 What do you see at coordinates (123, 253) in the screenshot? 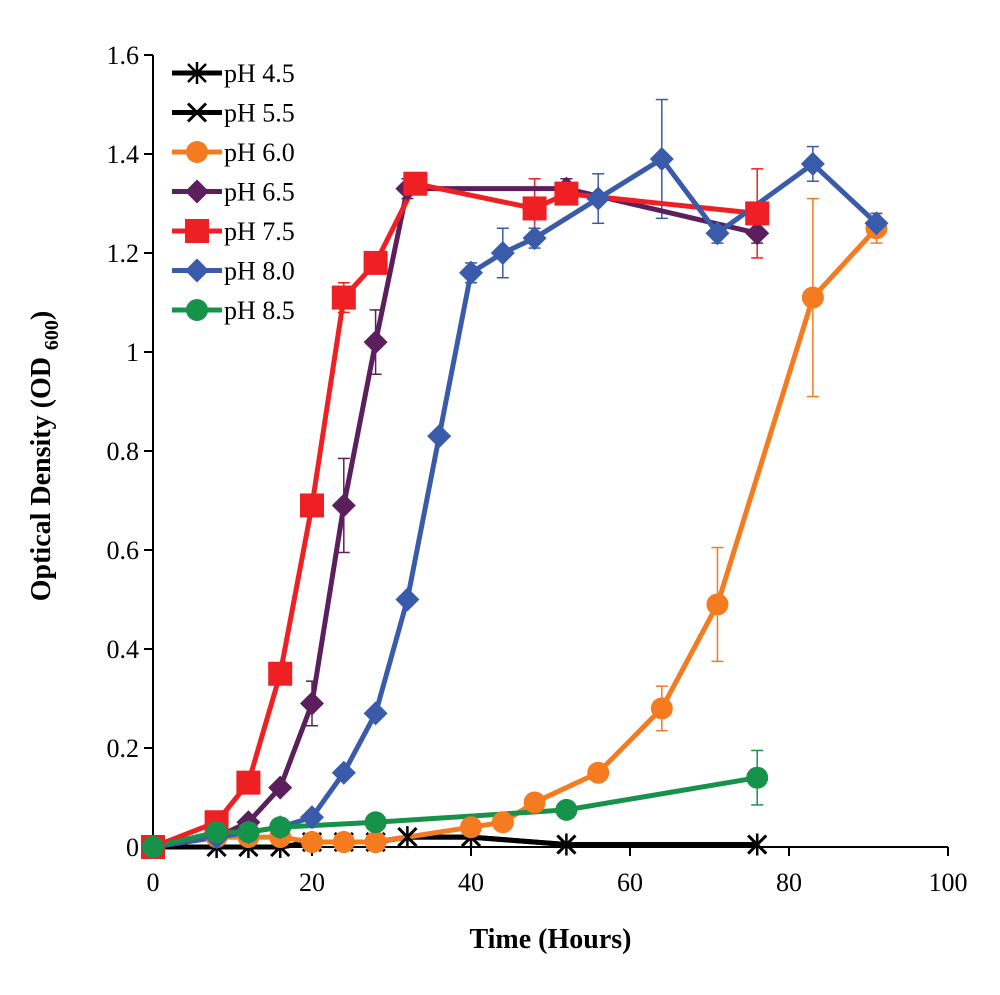
I see `y-tick-label: 1.2` at bounding box center [123, 253].